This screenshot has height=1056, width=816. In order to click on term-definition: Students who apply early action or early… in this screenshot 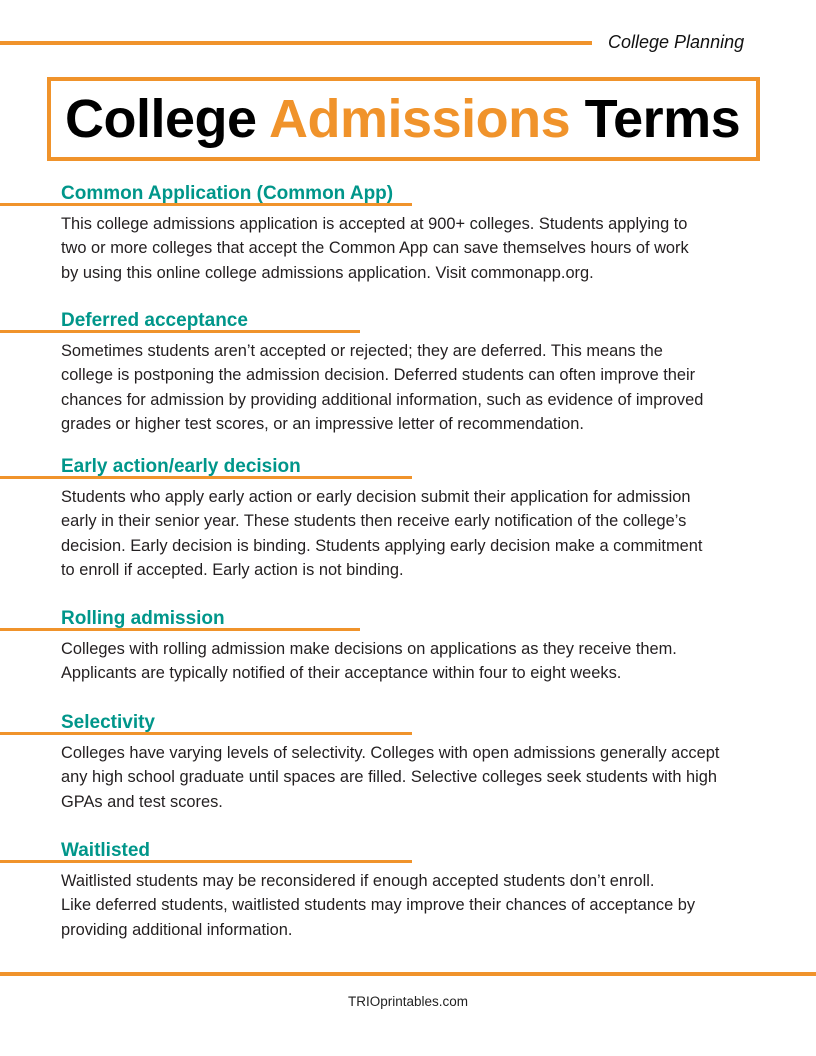, I will do `click(381, 533)`.